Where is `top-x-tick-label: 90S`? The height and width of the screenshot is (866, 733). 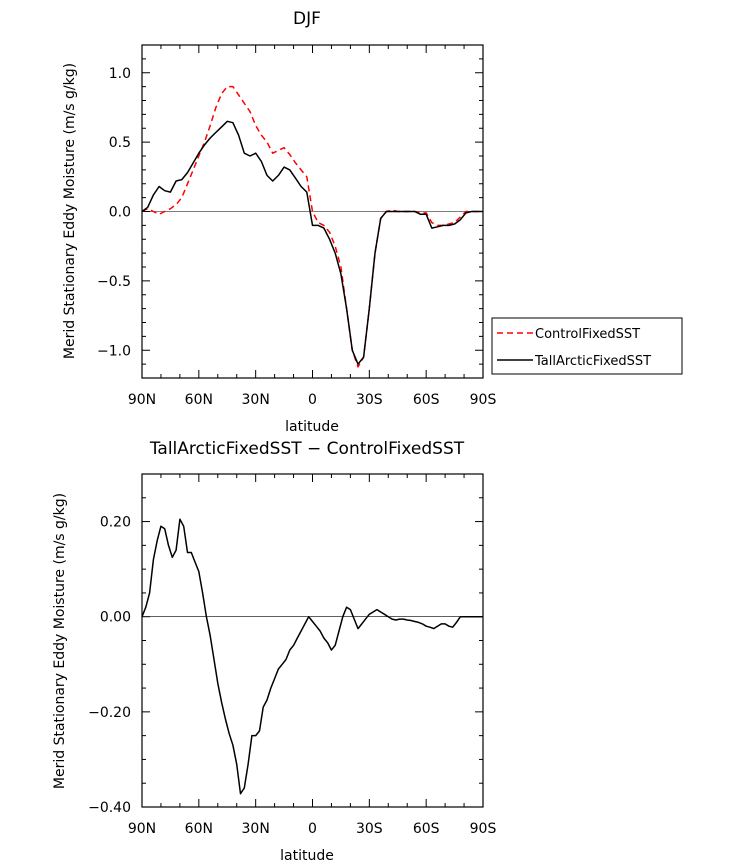
top-x-tick-label: 90S is located at coordinates (483, 400).